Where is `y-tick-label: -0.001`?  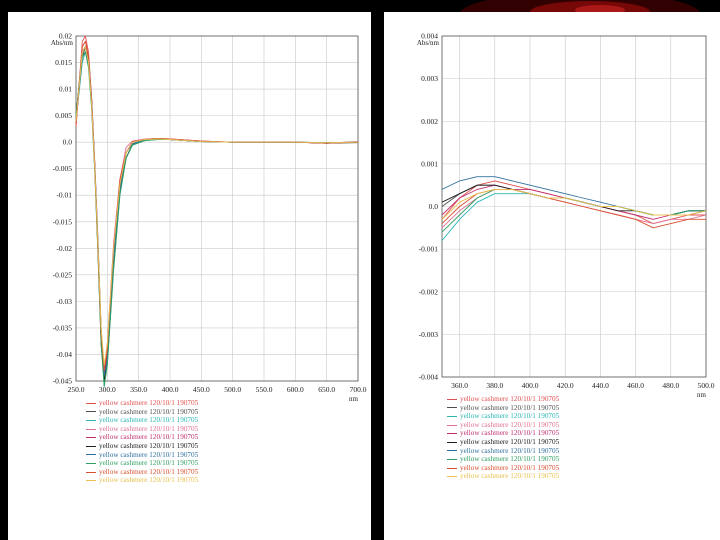
y-tick-label: -0.001 is located at coordinates (429, 249).